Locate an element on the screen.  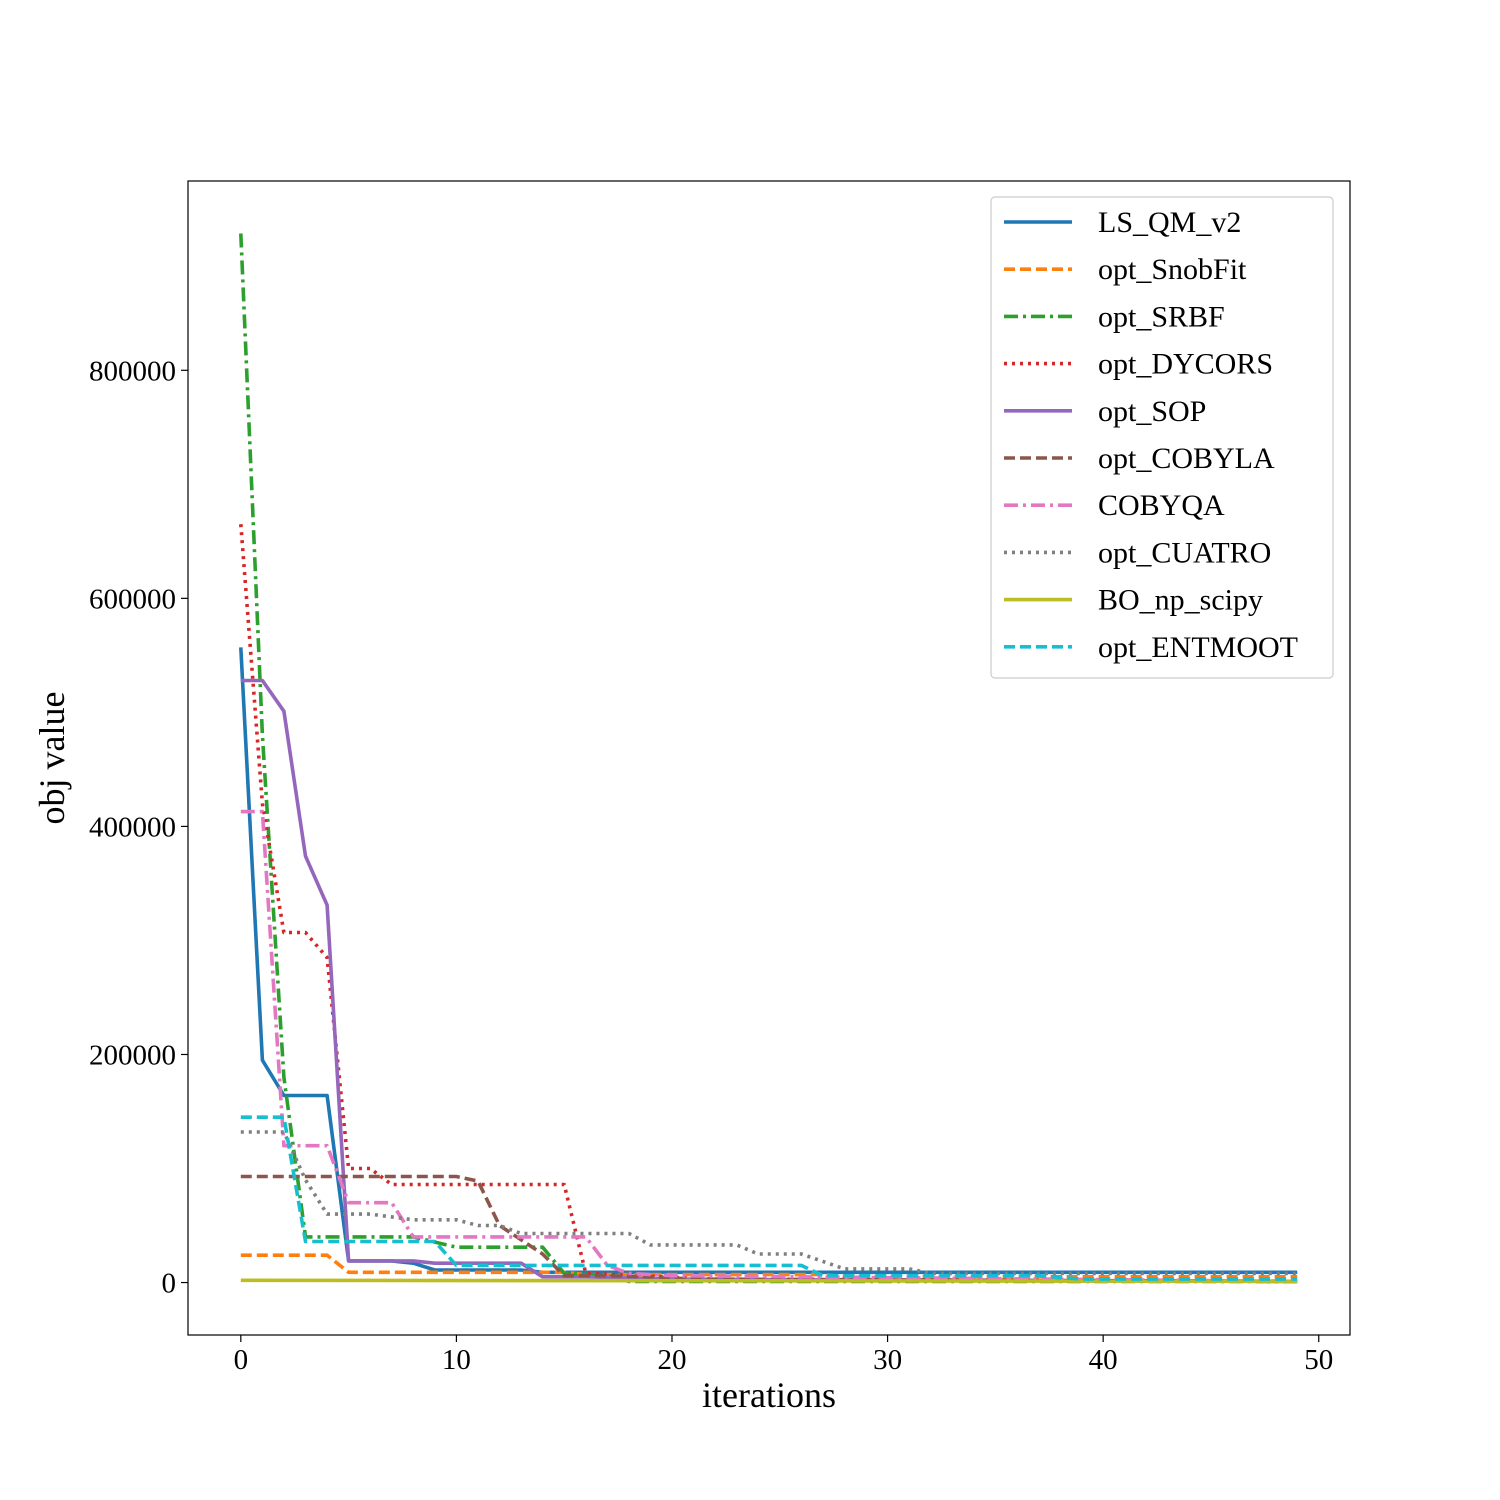
y-axis-label: obj value is located at coordinates (52, 758).